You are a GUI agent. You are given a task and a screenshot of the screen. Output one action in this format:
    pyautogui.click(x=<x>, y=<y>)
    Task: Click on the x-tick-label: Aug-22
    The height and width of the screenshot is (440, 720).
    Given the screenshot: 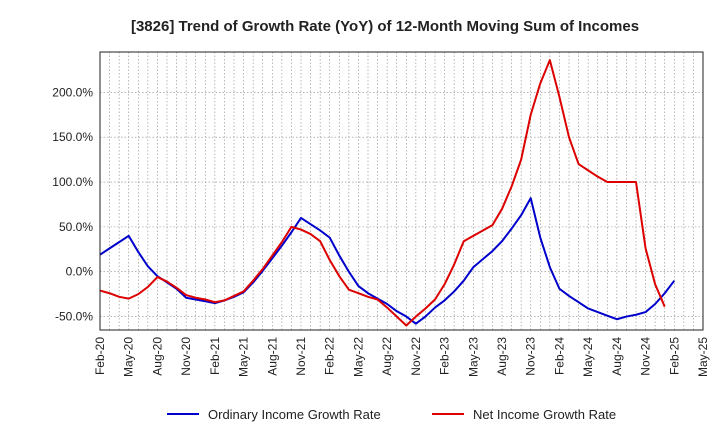 What is the action you would take?
    pyautogui.click(x=387, y=356)
    